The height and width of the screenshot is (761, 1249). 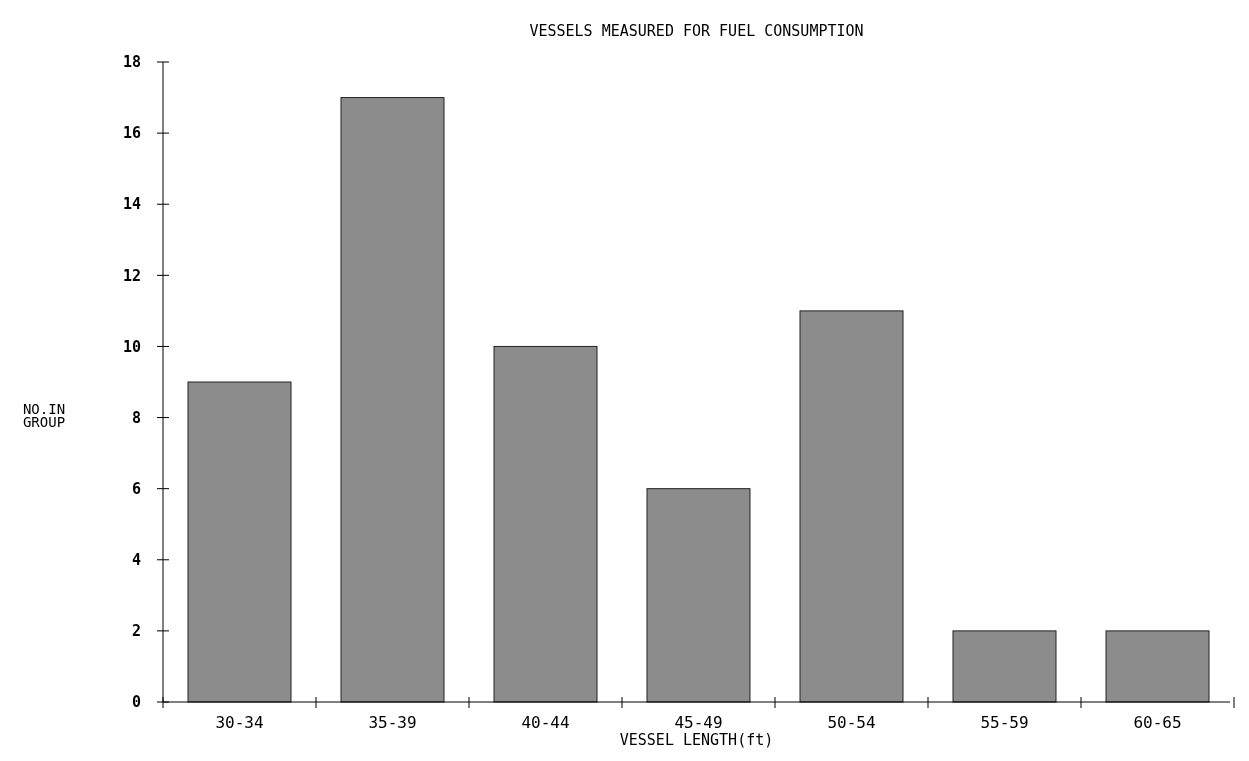 What do you see at coordinates (1157, 722) in the screenshot?
I see `x-tick-label: 60-65` at bounding box center [1157, 722].